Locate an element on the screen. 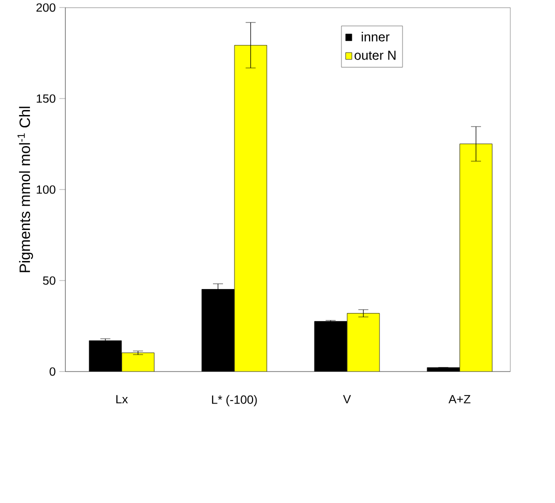 The height and width of the screenshot is (503, 555). legend-label: outer N is located at coordinates (375, 55).